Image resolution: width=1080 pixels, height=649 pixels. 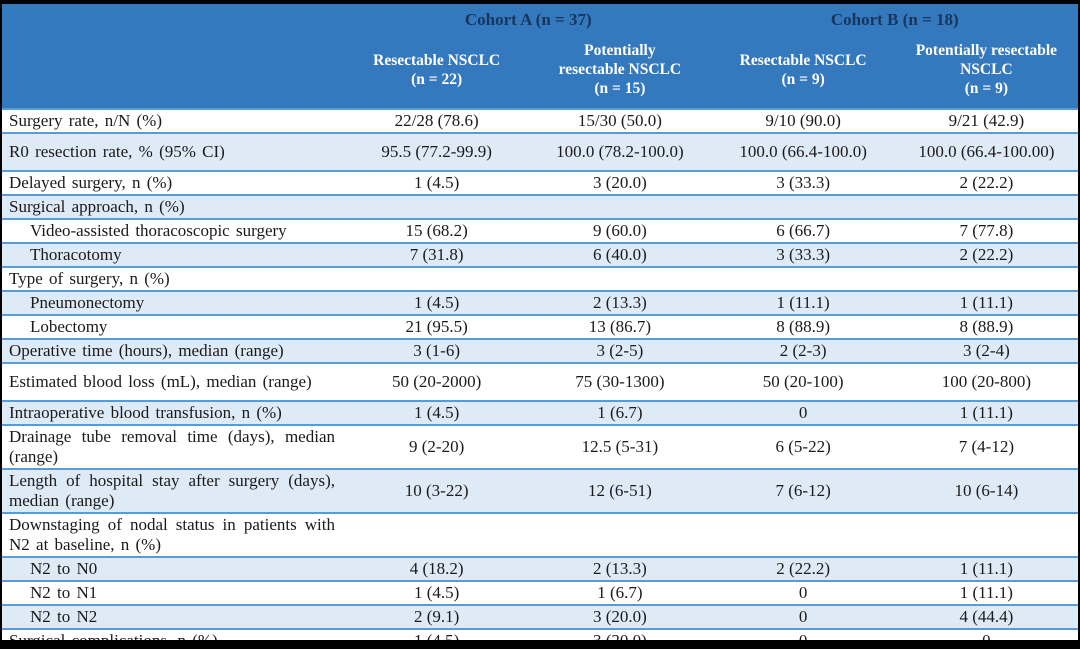 What do you see at coordinates (436, 326) in the screenshot?
I see `cell-value: 21 (95.5)` at bounding box center [436, 326].